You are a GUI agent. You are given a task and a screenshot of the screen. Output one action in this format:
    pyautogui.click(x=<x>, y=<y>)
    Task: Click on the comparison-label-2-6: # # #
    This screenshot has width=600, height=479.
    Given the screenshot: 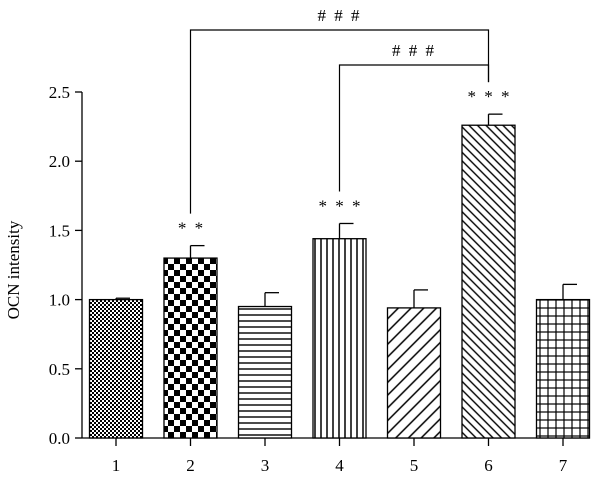 What is the action you would take?
    pyautogui.click(x=340, y=15)
    